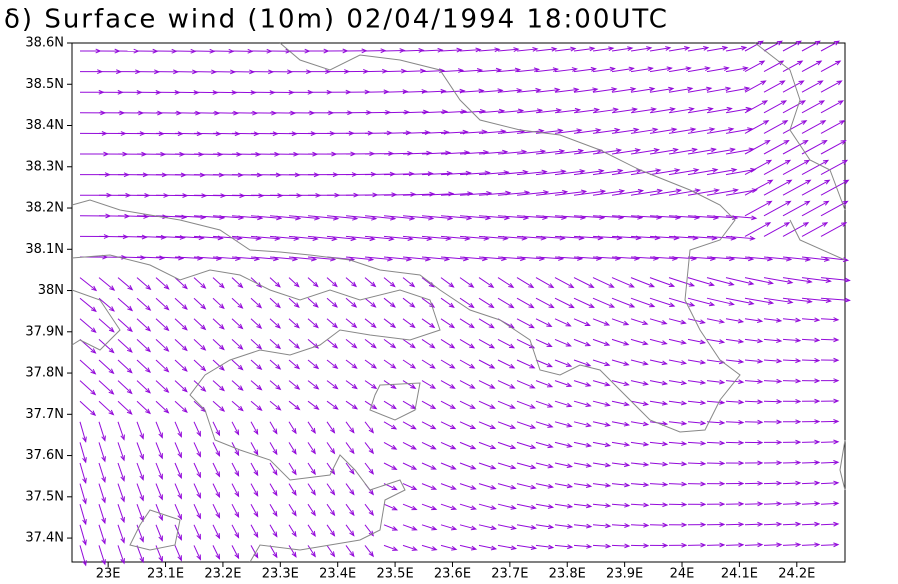  What do you see at coordinates (44, 125) in the screenshot?
I see `y-tick-label: 38.4N` at bounding box center [44, 125].